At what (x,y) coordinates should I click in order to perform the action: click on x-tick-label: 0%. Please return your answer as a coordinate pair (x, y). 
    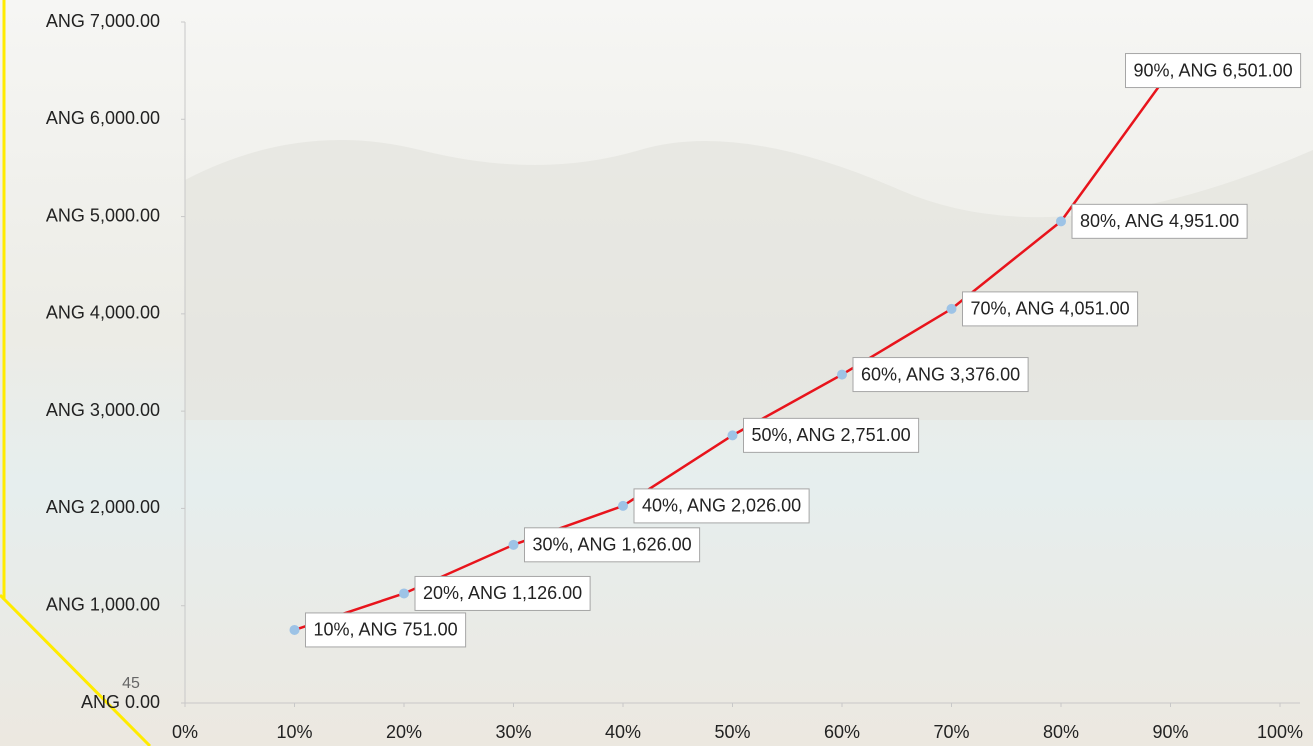
    Looking at the image, I should click on (185, 732).